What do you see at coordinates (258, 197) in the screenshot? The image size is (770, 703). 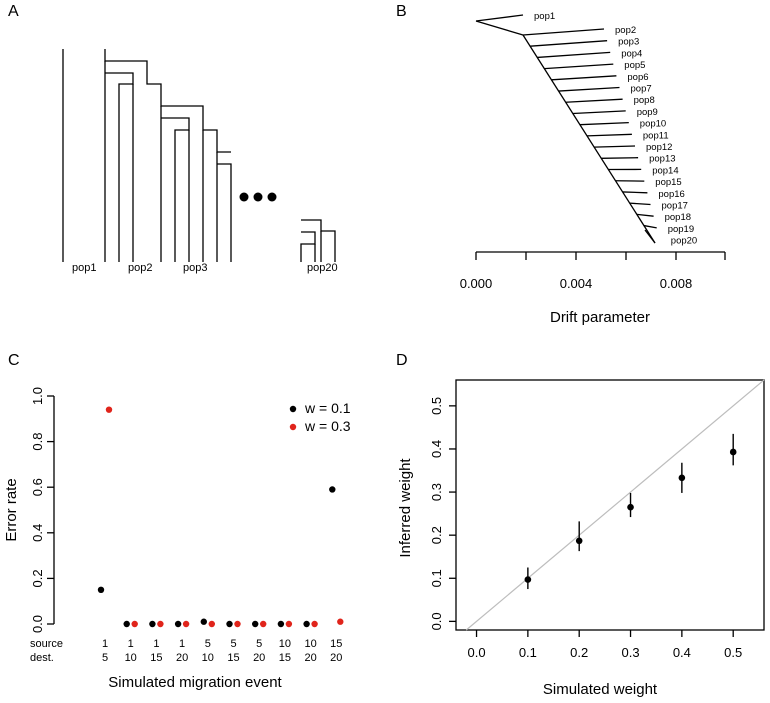 I see `panel-a-ellipsis` at bounding box center [258, 197].